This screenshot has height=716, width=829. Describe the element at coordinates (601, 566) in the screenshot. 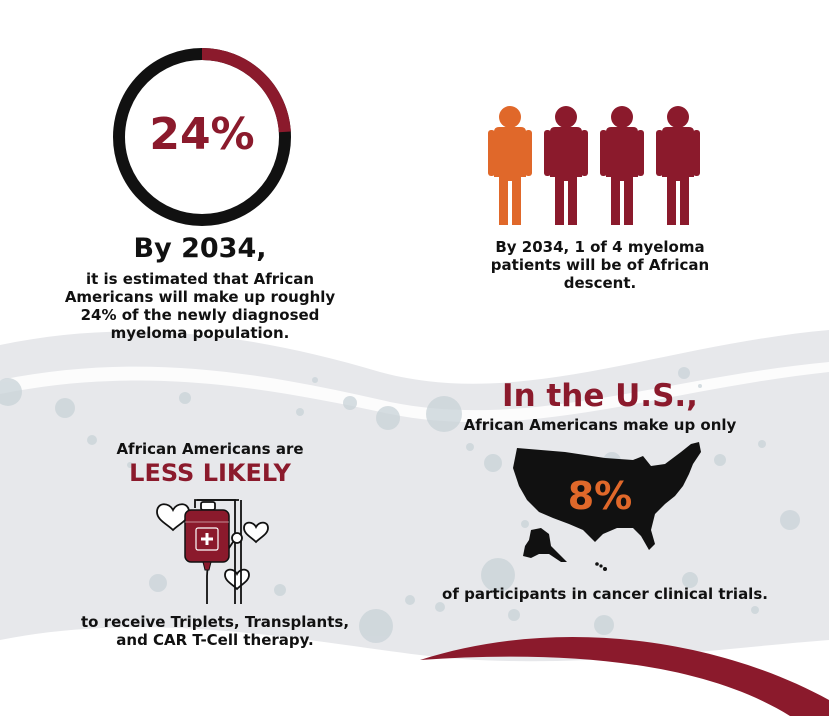

I see `hawaii-shape` at that location.